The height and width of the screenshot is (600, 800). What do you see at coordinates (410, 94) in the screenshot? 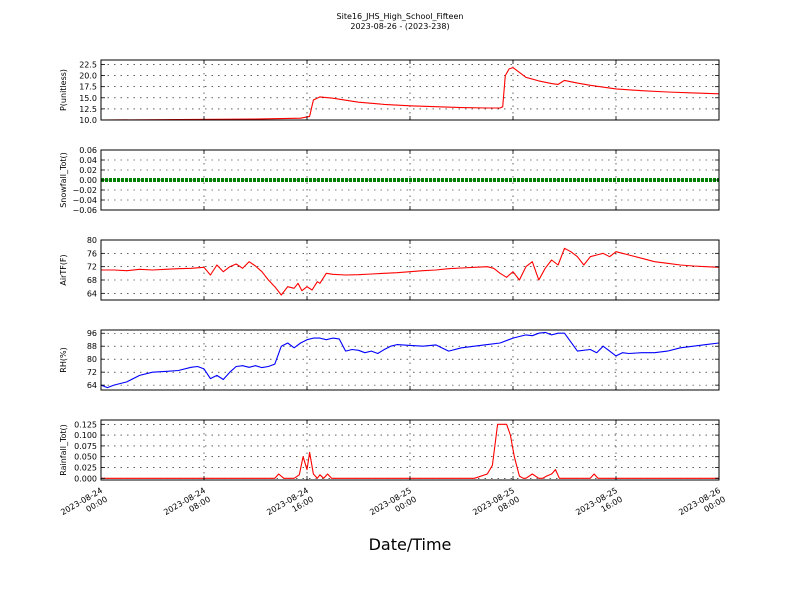
I see `series-line-pu` at bounding box center [410, 94].